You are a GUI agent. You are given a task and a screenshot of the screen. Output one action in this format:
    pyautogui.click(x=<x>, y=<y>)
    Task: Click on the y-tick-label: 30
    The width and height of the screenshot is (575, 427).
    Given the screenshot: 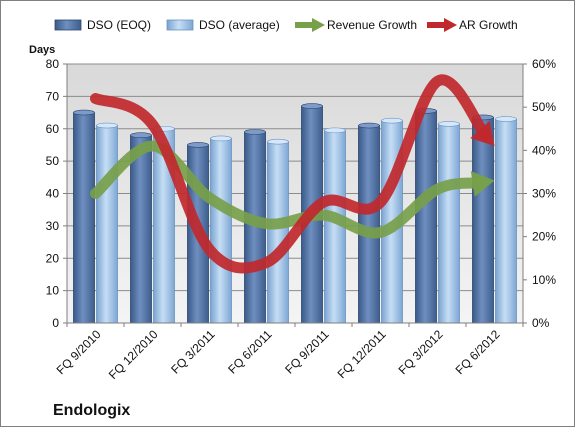 What is the action you would take?
    pyautogui.click(x=53, y=226)
    